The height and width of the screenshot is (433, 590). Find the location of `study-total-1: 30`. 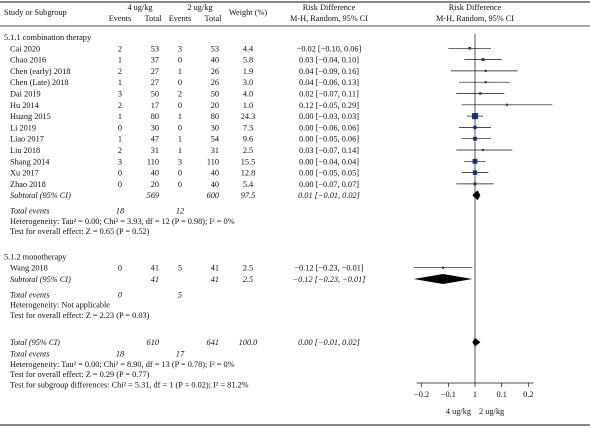

study-total-1: 30 is located at coordinates (155, 127).